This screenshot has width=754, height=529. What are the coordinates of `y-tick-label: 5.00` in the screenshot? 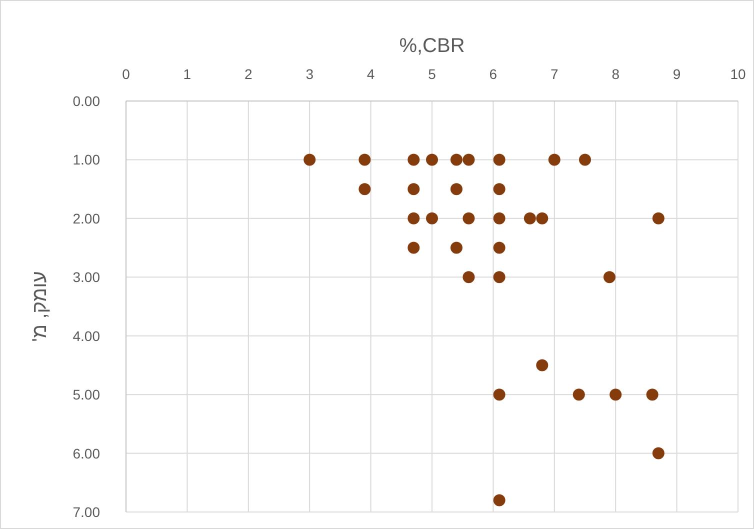 It's located at (86, 394).